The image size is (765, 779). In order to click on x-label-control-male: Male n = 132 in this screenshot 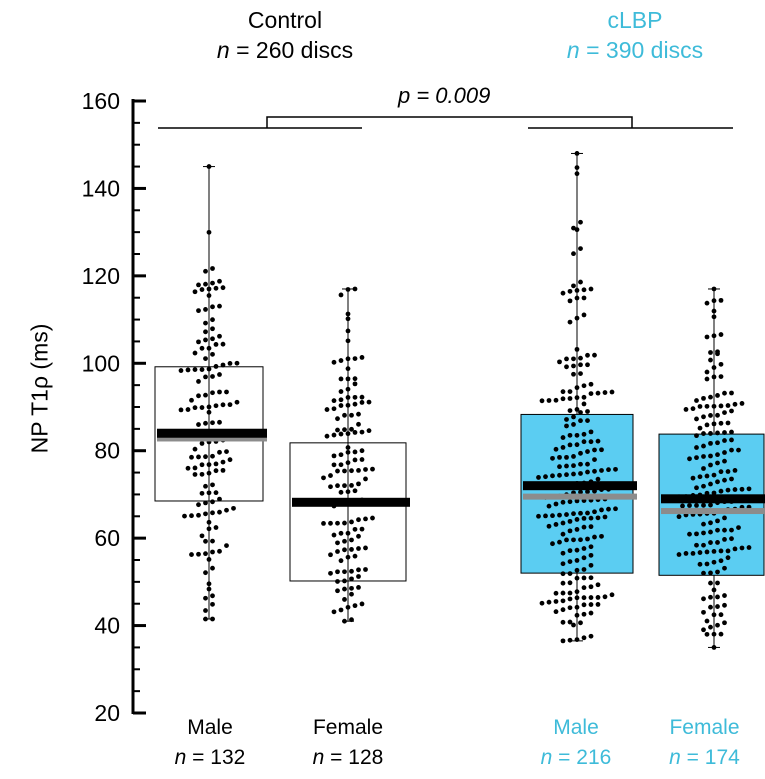, I will do `click(210, 742)`.